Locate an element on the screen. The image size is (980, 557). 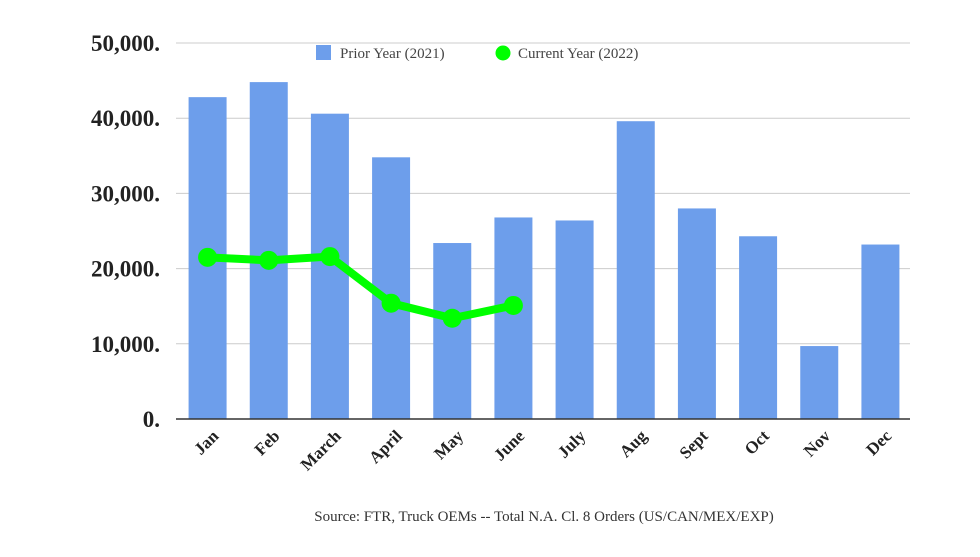
x-tick-label: Sept is located at coordinates (694, 444).